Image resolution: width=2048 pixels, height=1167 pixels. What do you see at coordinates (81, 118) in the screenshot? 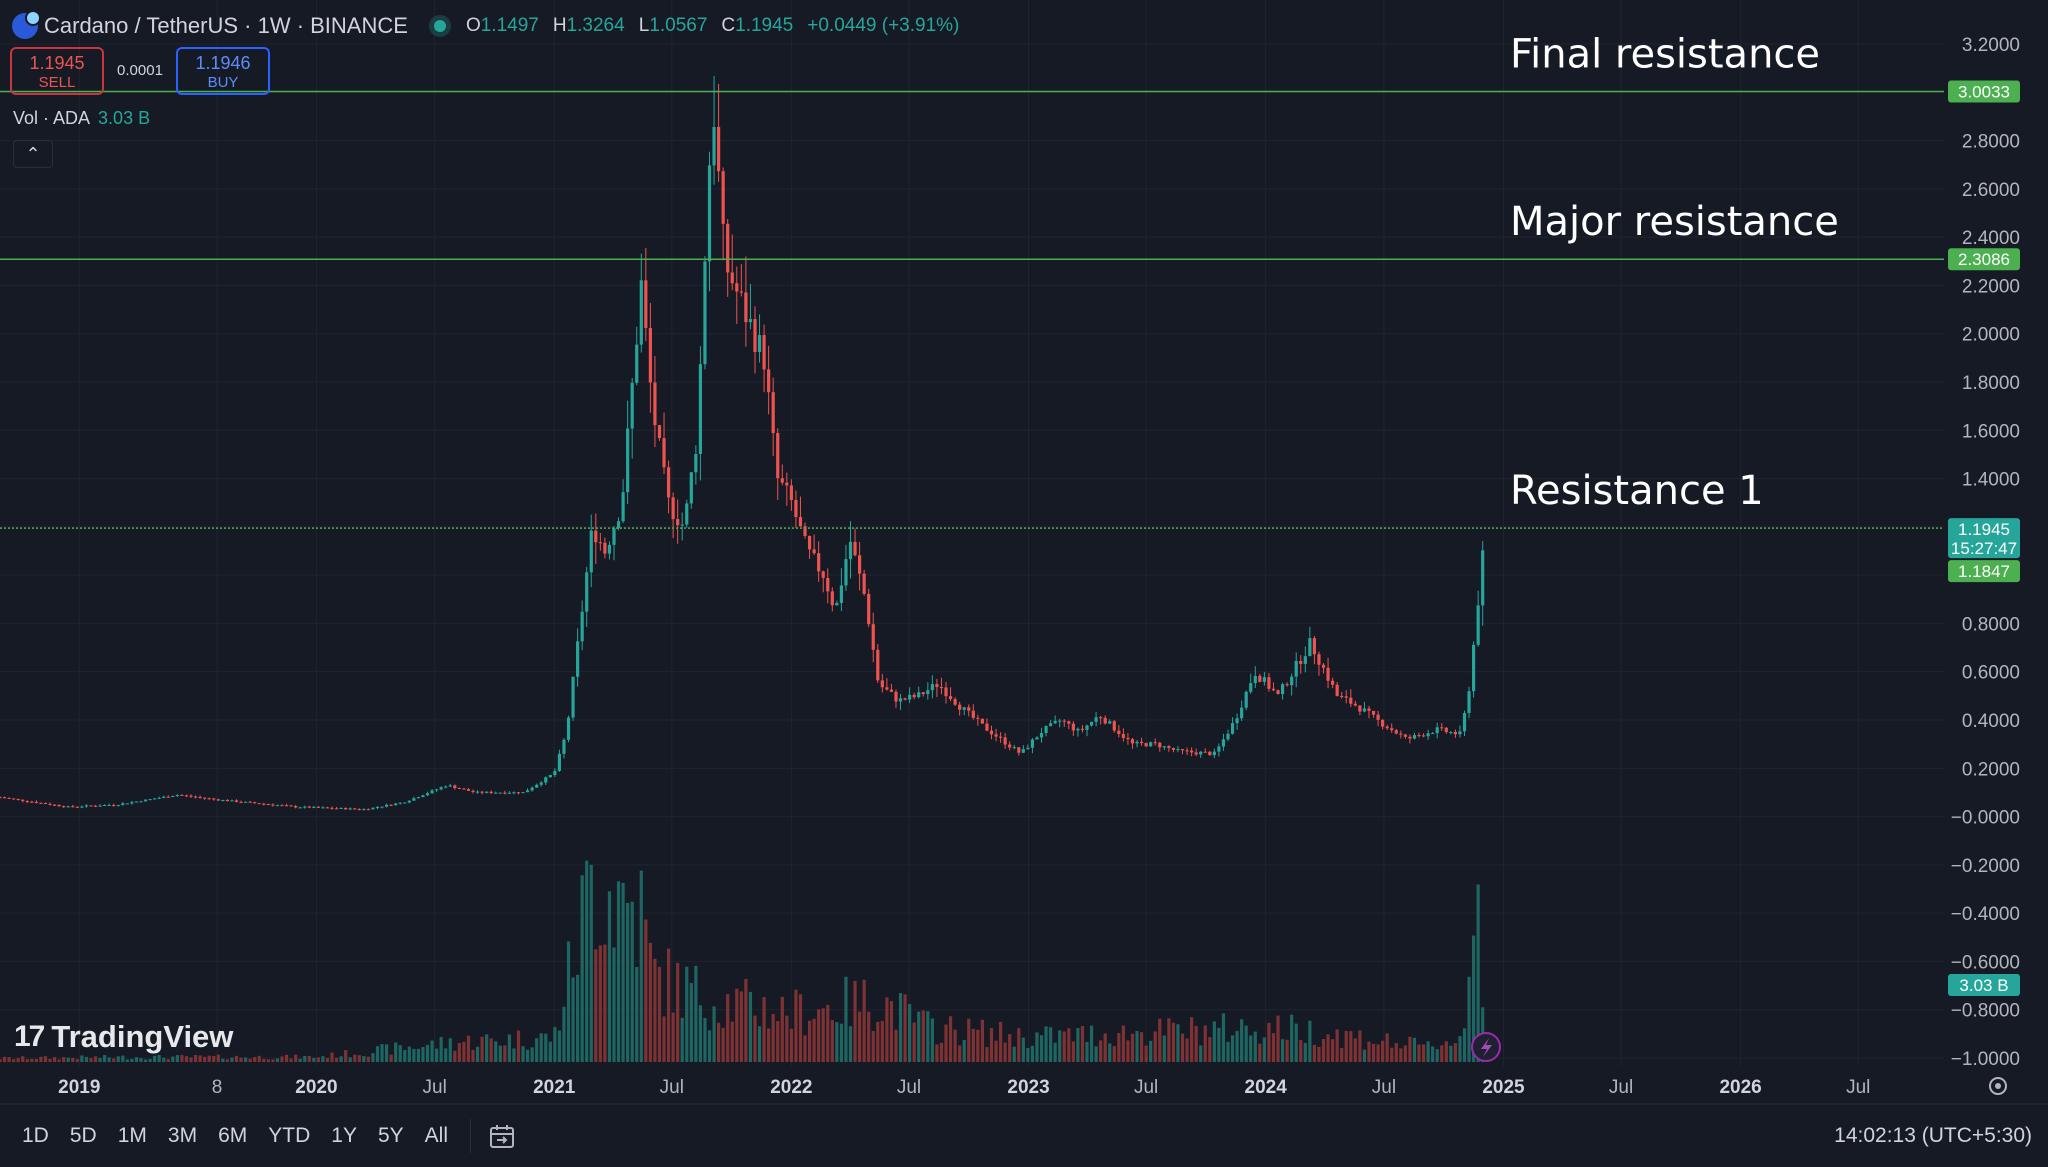
I see `volume-legend: Vol · ADA 3.03 B` at bounding box center [81, 118].